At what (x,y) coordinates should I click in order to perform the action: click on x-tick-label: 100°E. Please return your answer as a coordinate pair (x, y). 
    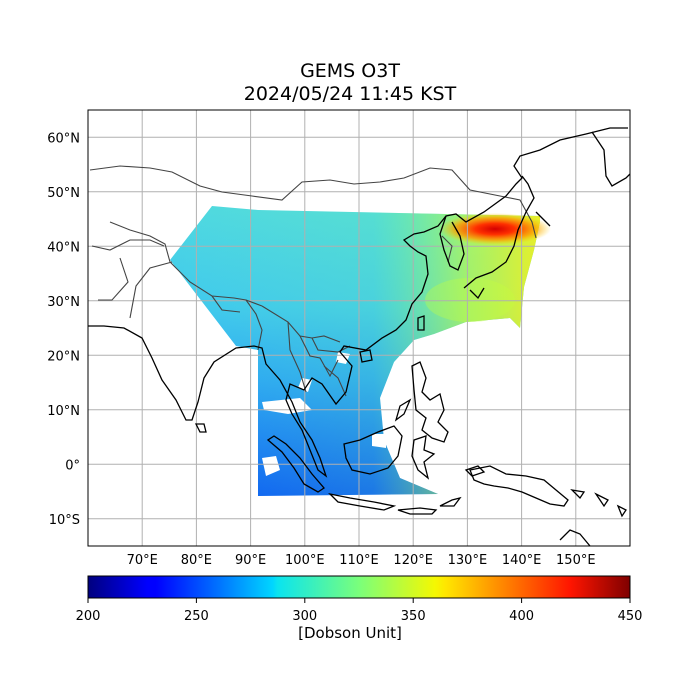
    Looking at the image, I should click on (305, 560).